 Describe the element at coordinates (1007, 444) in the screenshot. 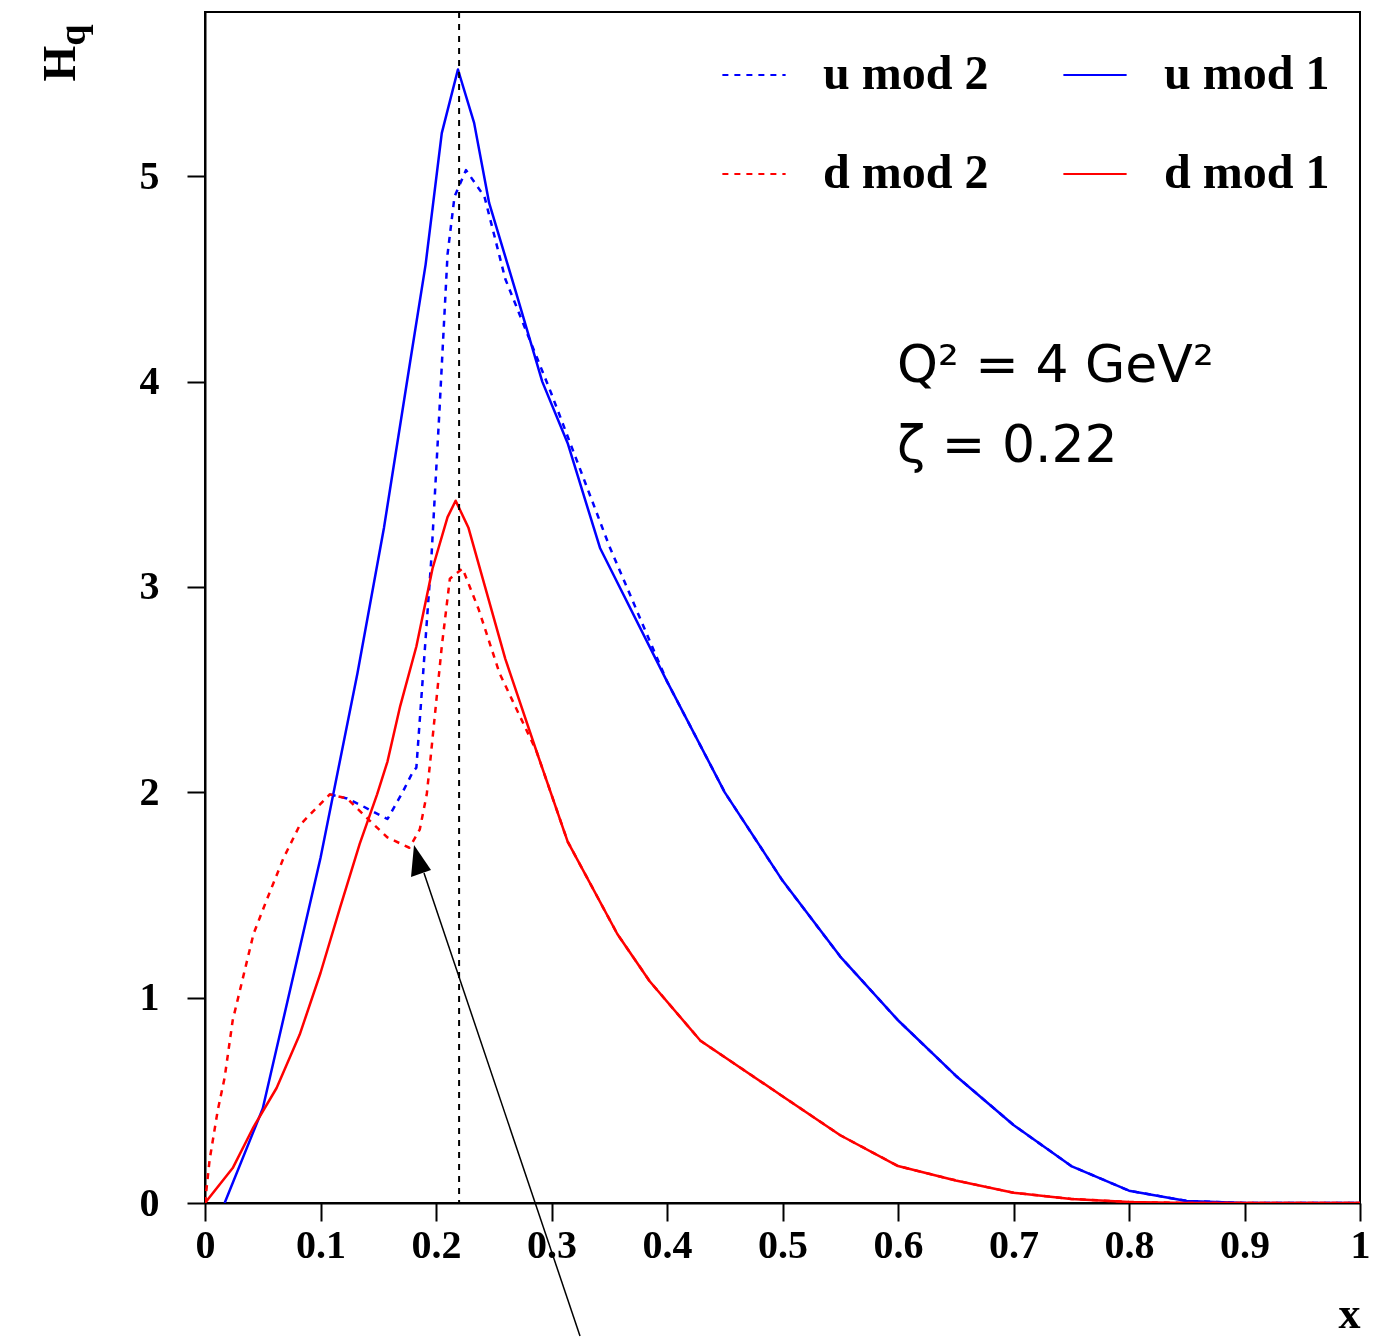

I see `annotation: ζ = 0.22` at that location.